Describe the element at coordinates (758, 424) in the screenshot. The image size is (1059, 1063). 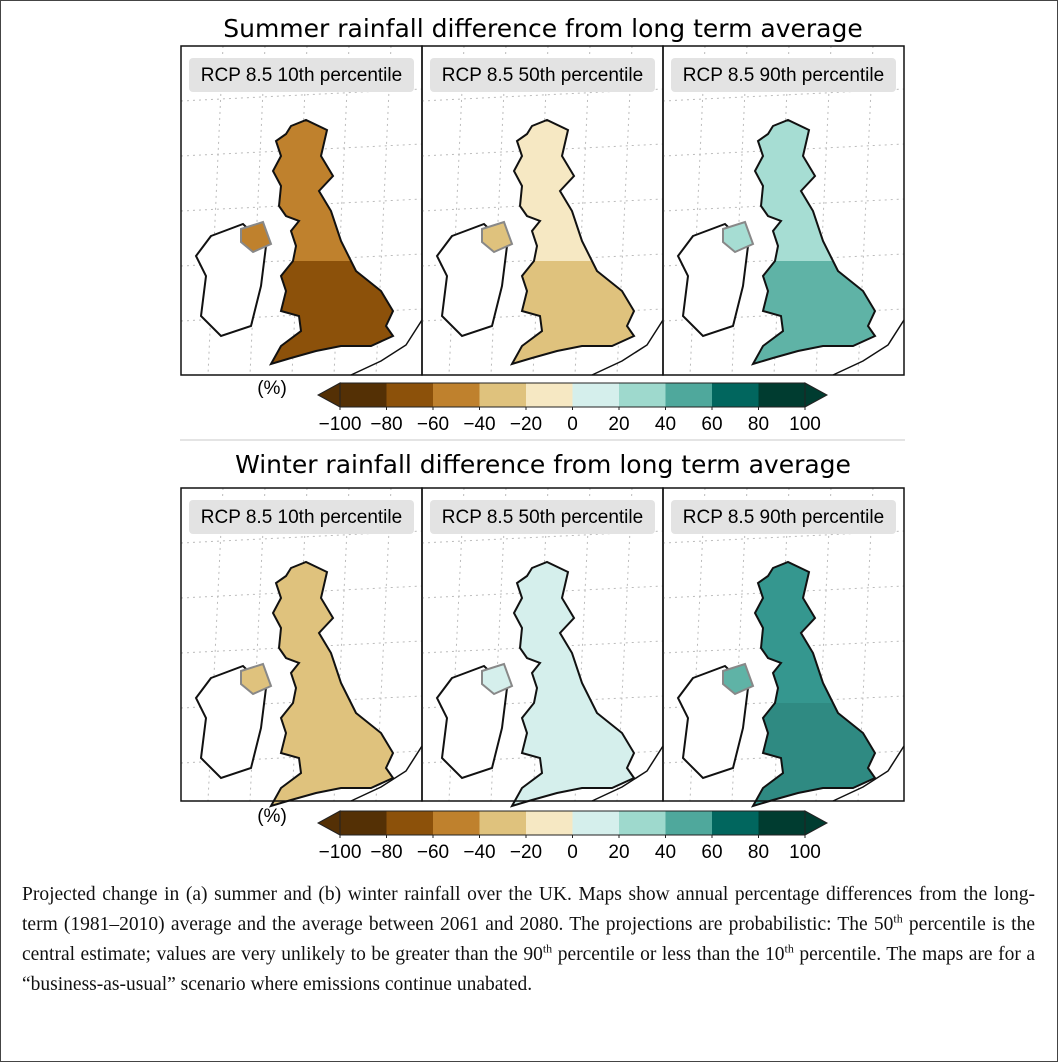
I see `colorbar-tick-label: 80` at that location.